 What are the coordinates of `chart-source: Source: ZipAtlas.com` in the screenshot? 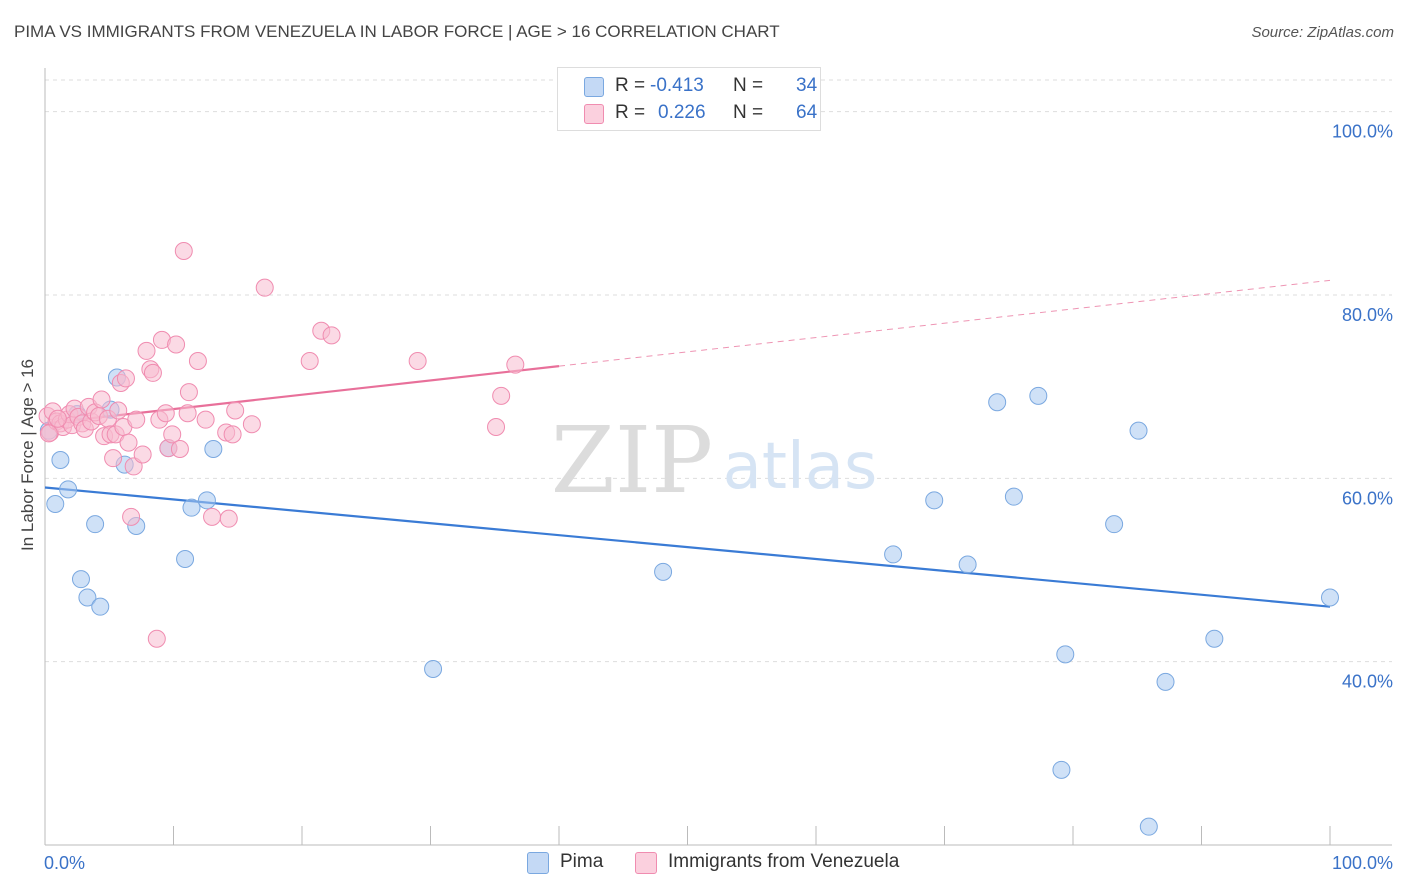 It's located at (1322, 32).